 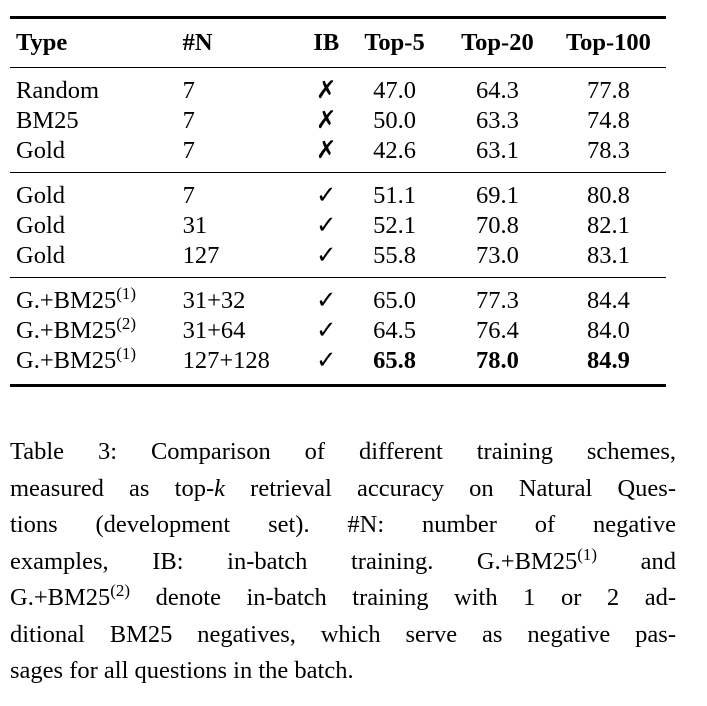 I want to click on cell-top20: 73.0, so click(x=497, y=255).